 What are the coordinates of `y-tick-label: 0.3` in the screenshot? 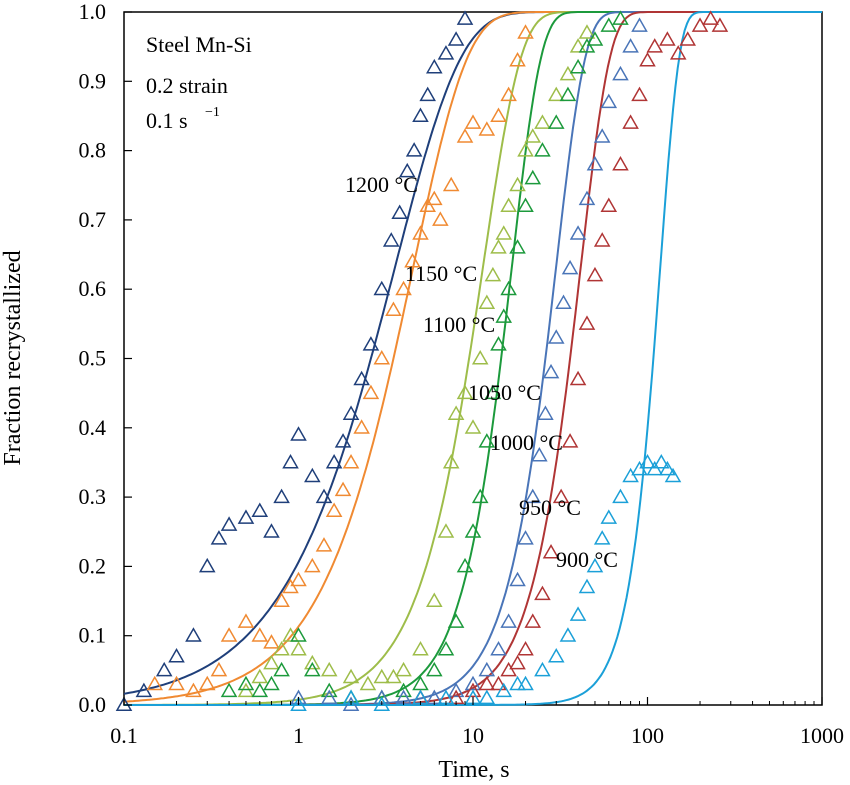 It's located at (93, 496).